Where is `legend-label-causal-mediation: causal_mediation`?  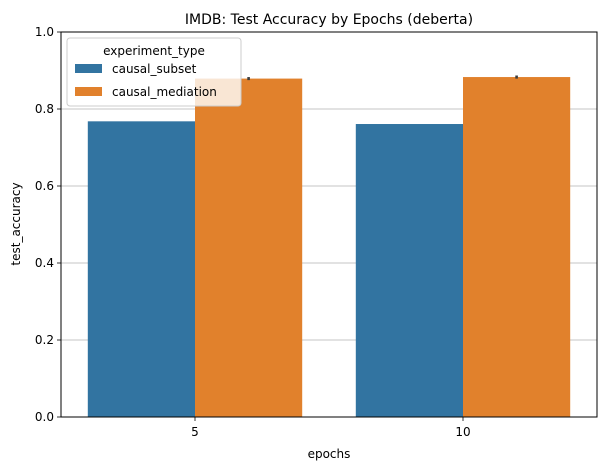
legend-label-causal-mediation: causal_mediation is located at coordinates (164, 92).